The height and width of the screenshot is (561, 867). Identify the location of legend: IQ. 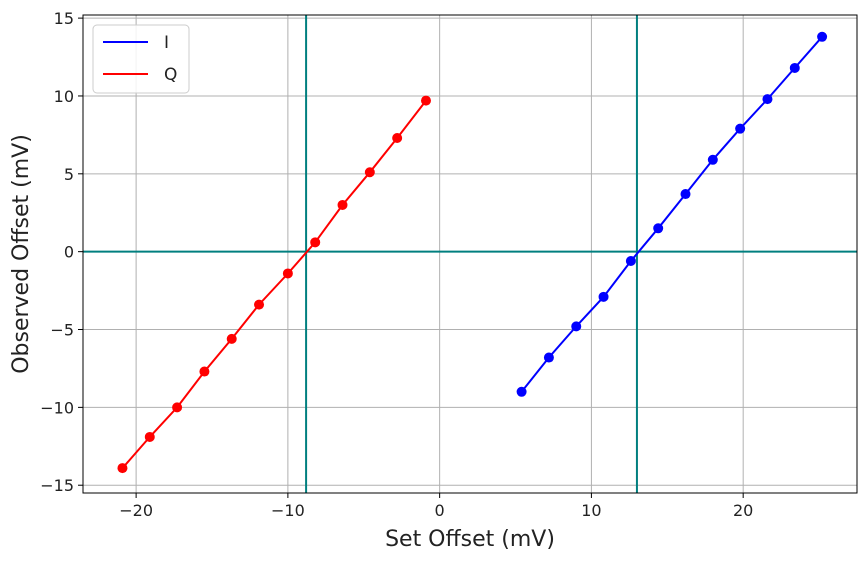
(141, 59).